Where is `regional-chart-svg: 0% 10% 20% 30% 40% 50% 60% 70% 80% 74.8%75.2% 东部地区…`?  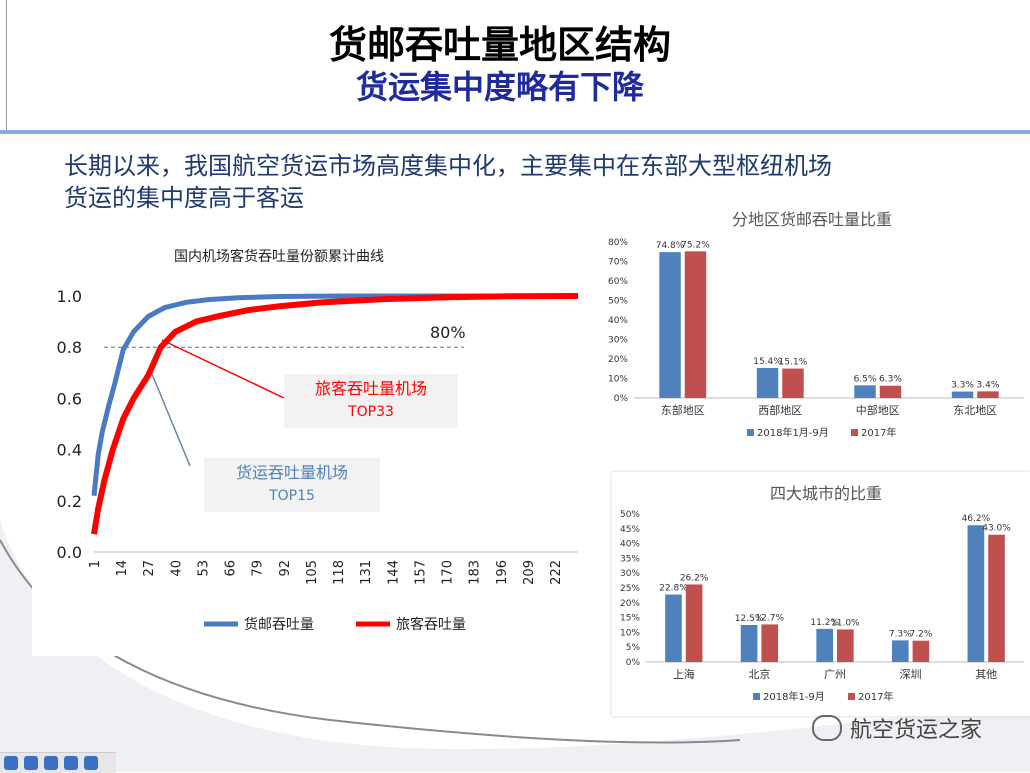
regional-chart-svg: 0% 10% 20% 30% 40% 50% 60% 70% 80% 74.8%75.2% 东部地区… is located at coordinates (816, 338).